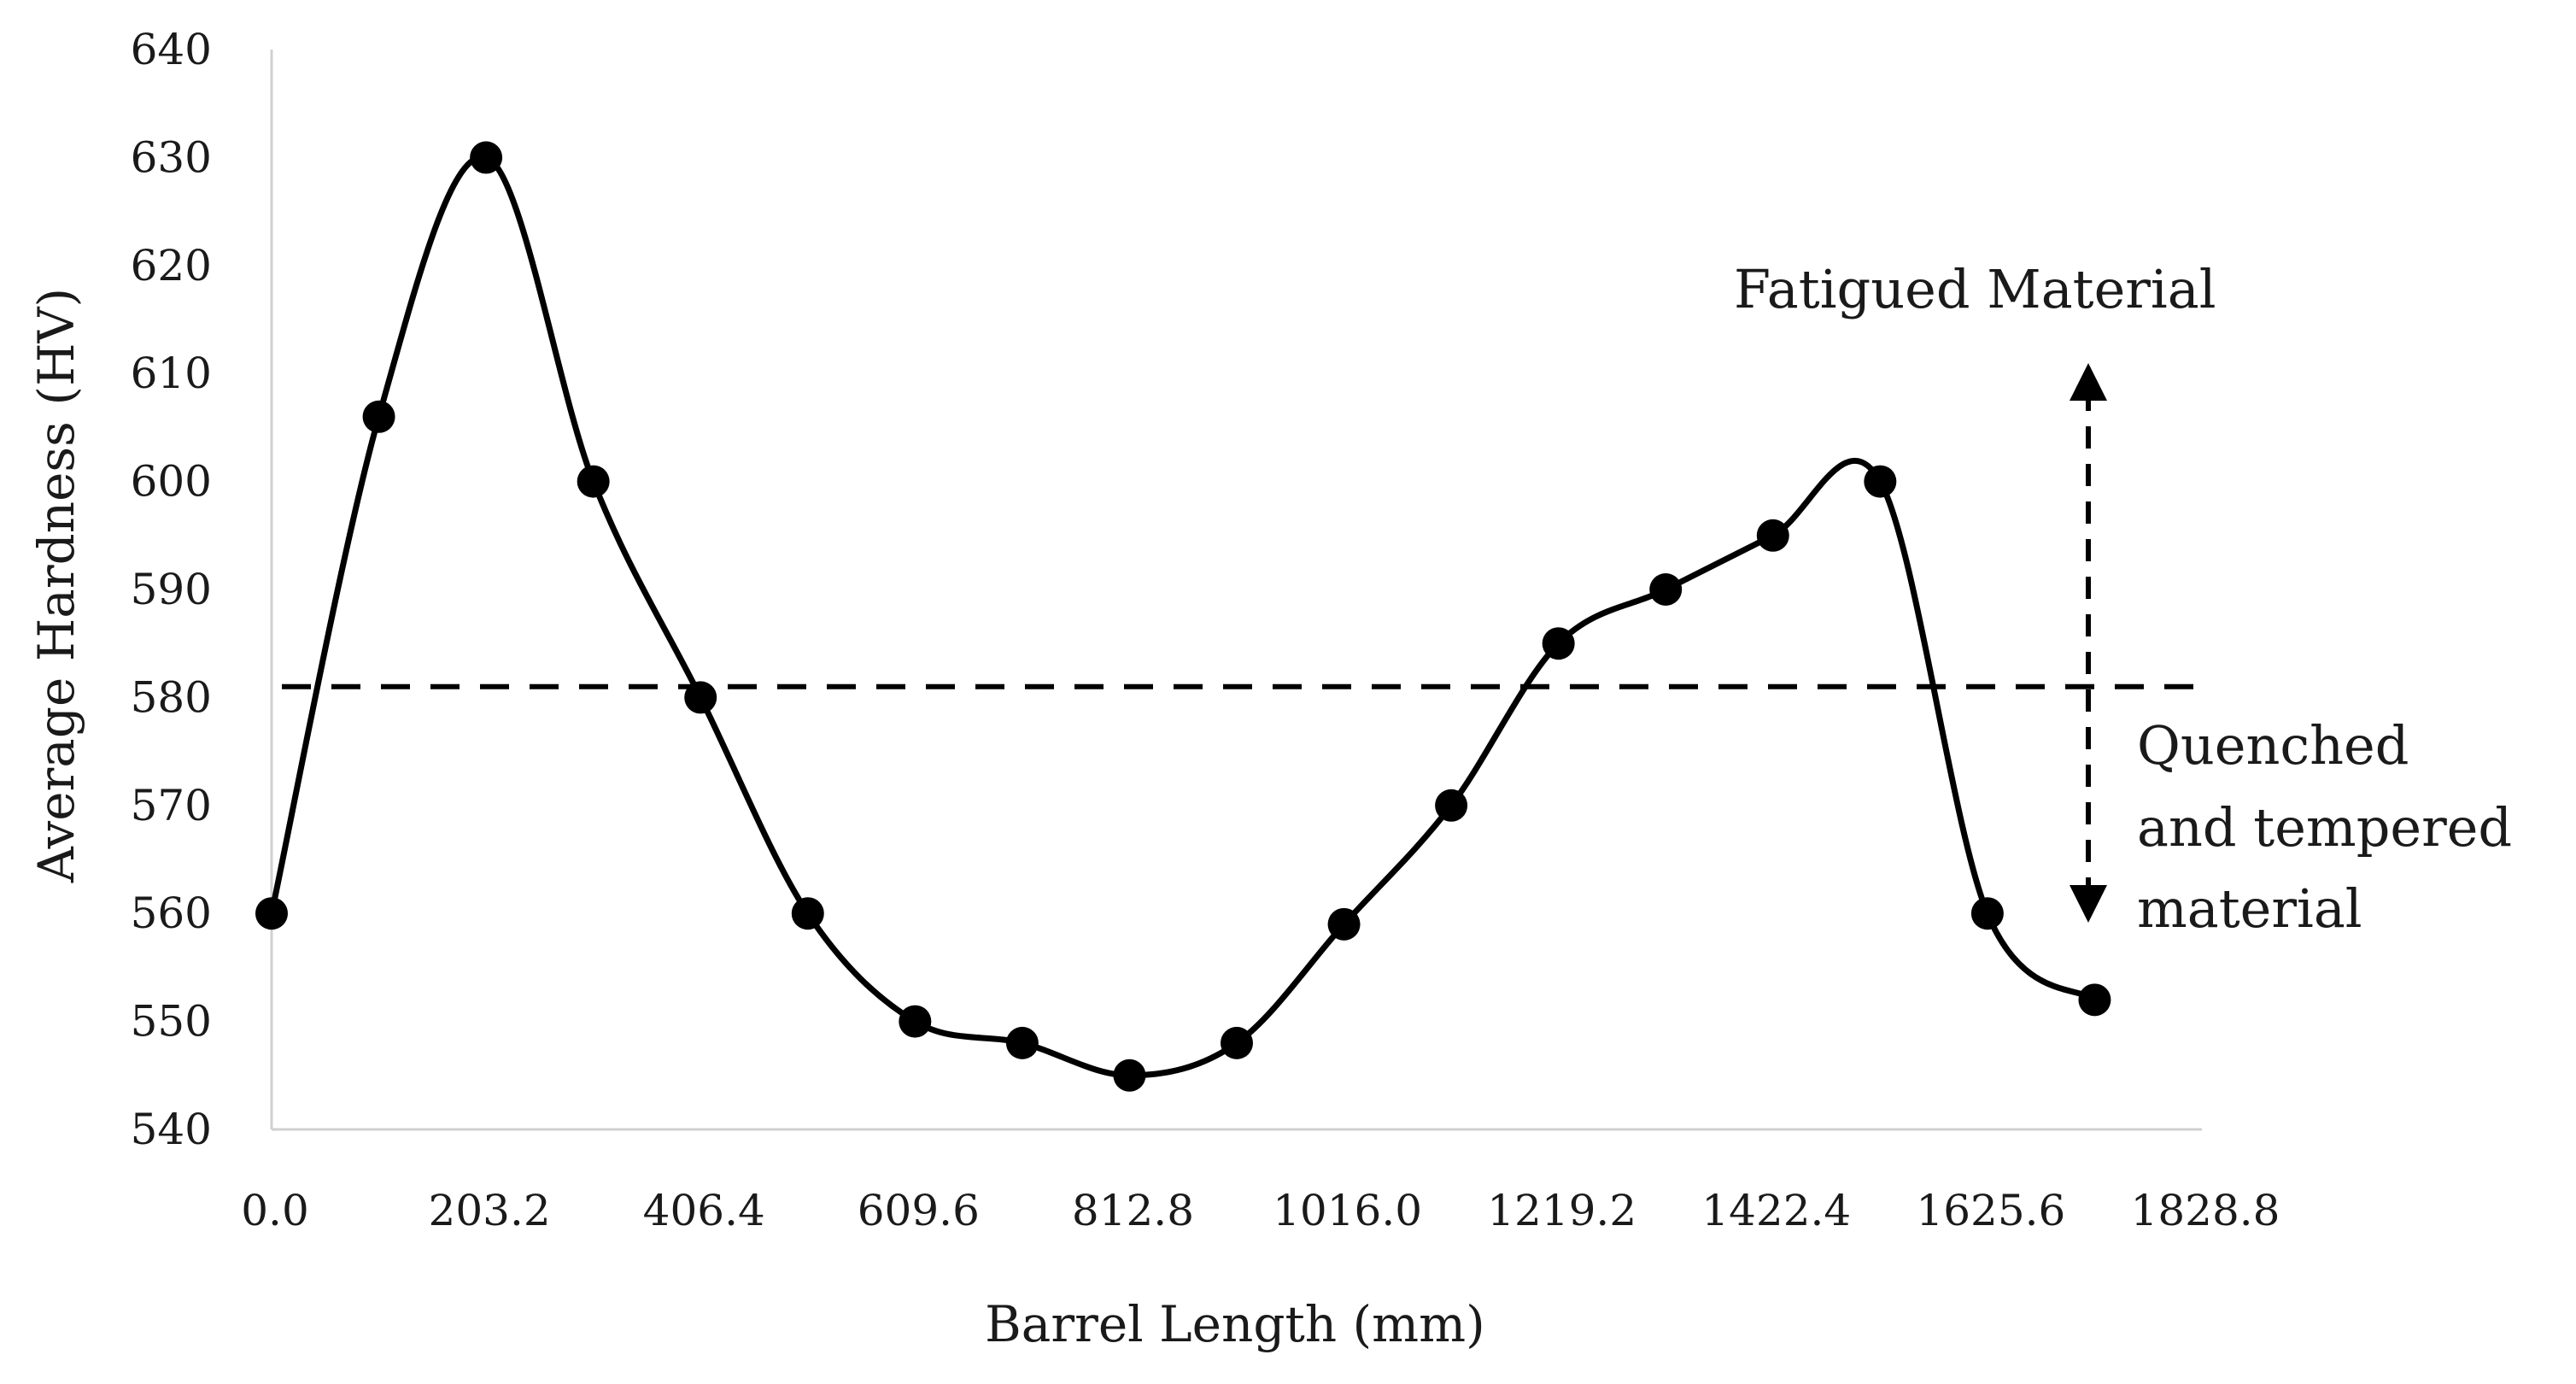 Image resolution: width=2576 pixels, height=1384 pixels. I want to click on arrow-head-up, so click(2088, 382).